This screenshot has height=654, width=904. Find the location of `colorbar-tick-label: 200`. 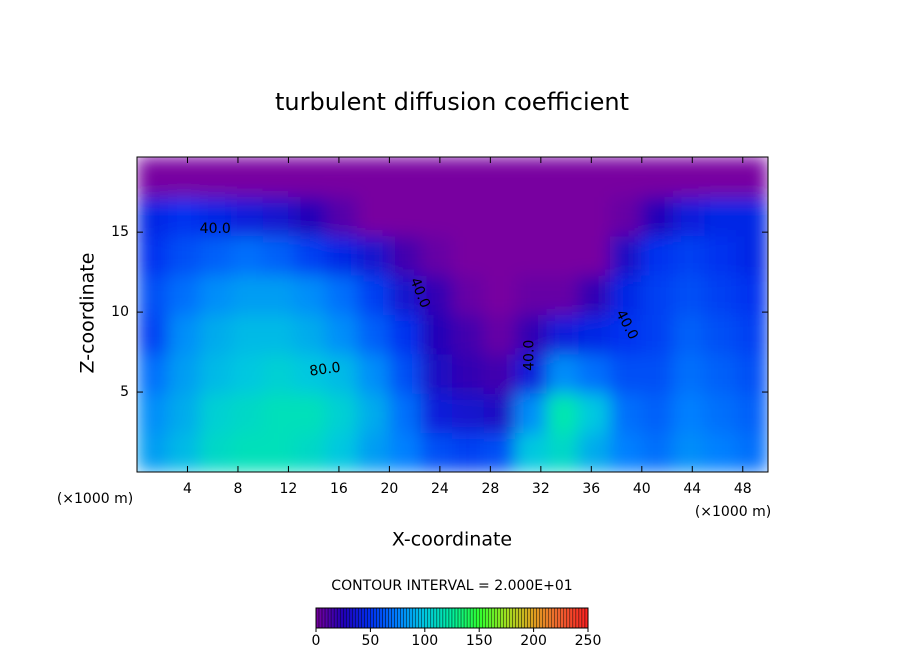

colorbar-tick-label: 200 is located at coordinates (533, 641).